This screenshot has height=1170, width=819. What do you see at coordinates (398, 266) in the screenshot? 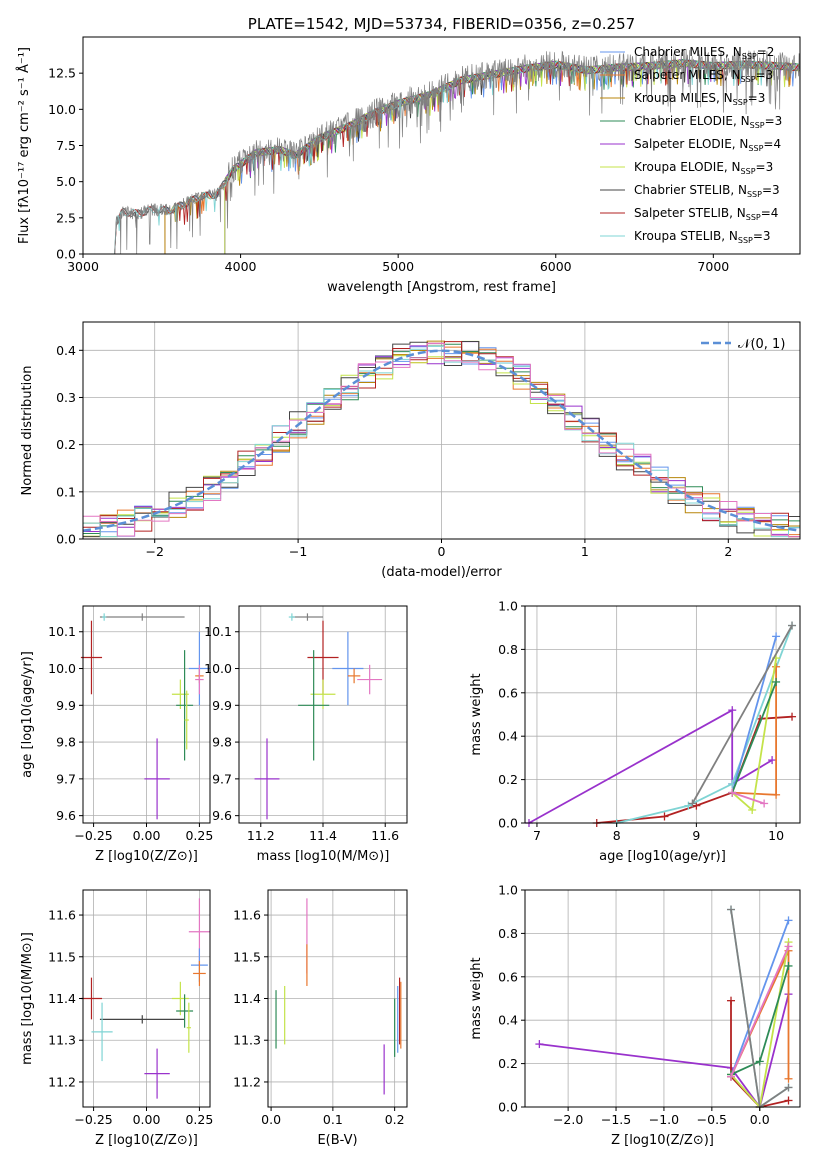
I see `x-tick-label: 5000` at bounding box center [398, 266].